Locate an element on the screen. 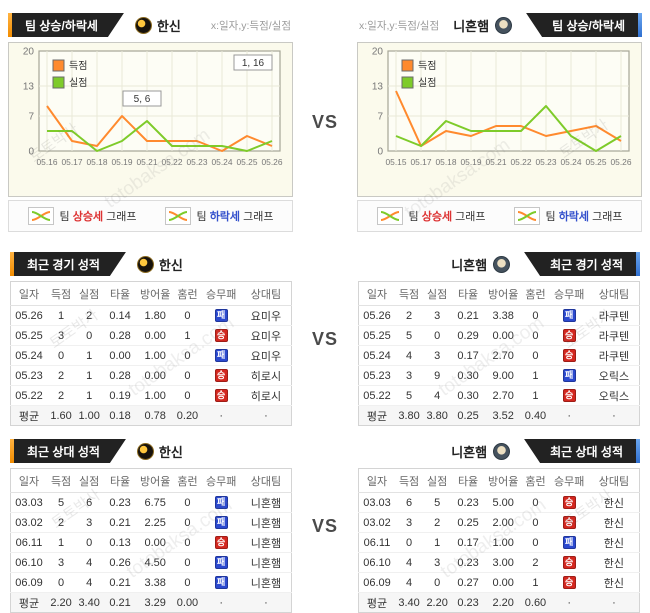 This screenshot has width=650, height=613. table-row: 06.10 4 3 0.23 3.00 2 승 한신 is located at coordinates (499, 562).